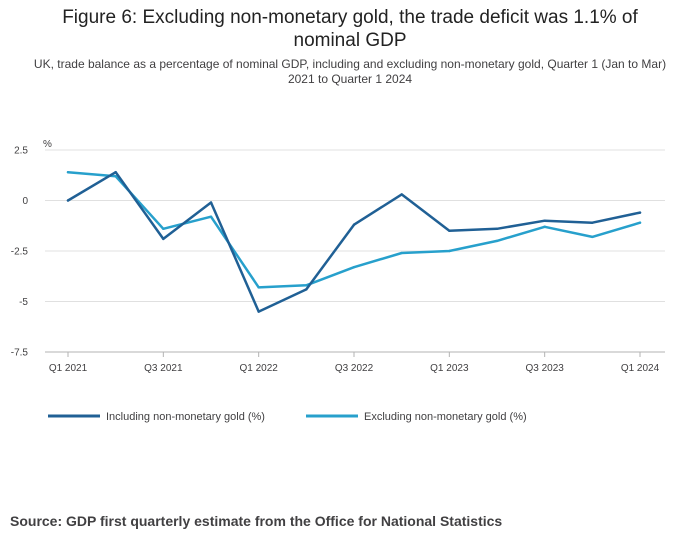 The image size is (700, 549). I want to click on legend-label: Excluding non-monetary gold (%), so click(445, 417).